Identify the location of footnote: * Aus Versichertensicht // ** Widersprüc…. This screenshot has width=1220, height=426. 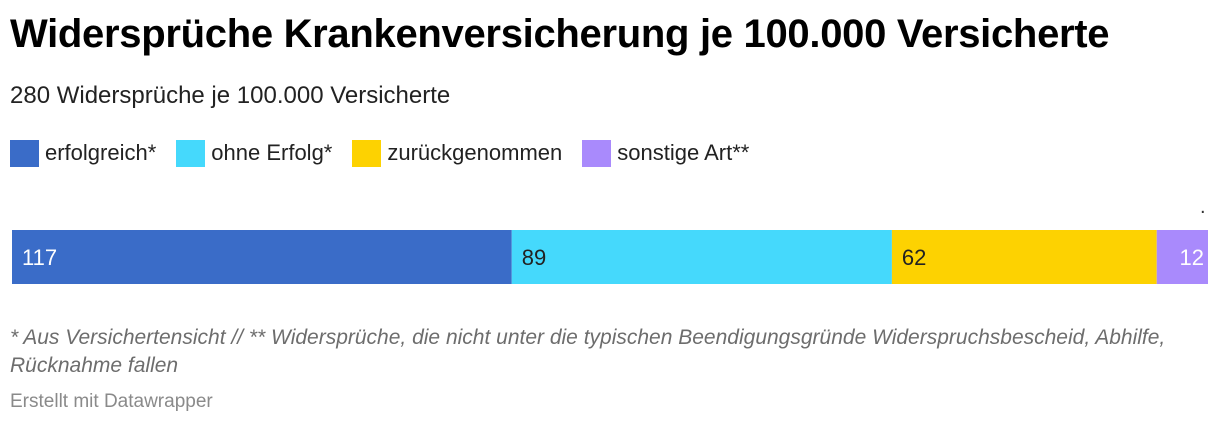
(588, 351).